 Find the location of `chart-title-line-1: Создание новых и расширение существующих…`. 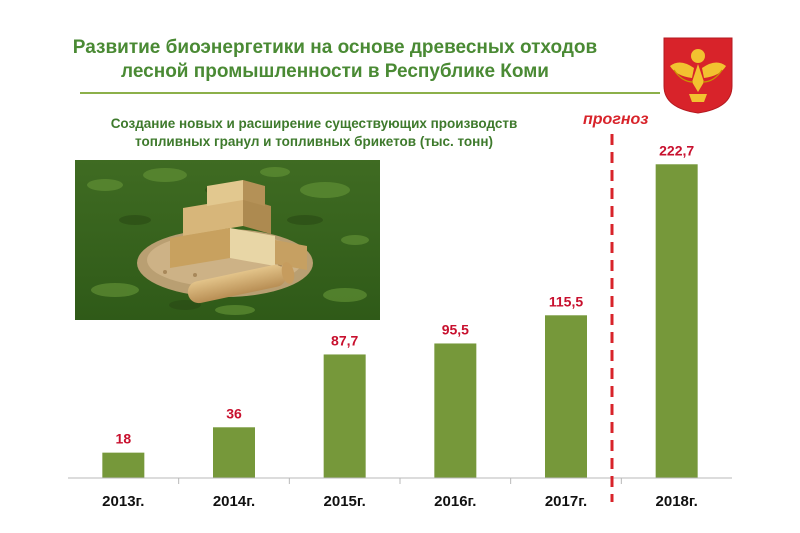

chart-title-line-1: Создание новых и расширение существующих… is located at coordinates (314, 123).